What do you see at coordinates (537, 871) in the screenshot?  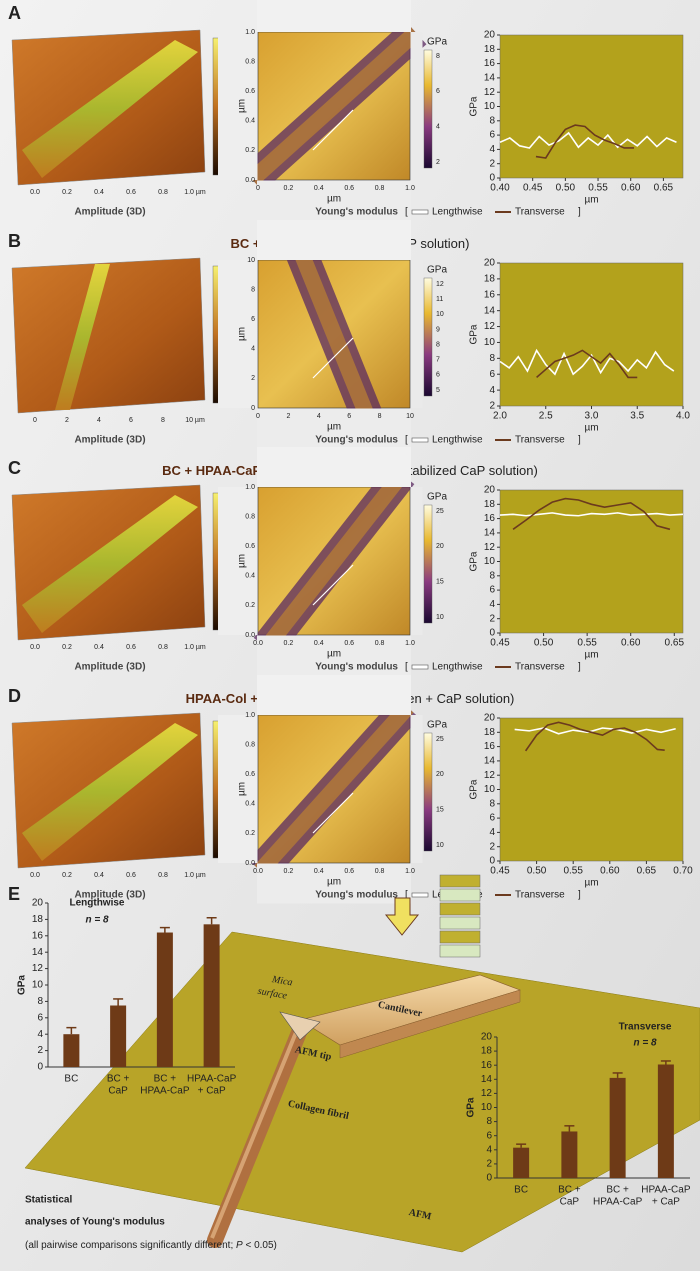 I see `x-tick-label: 0.50` at bounding box center [537, 871].